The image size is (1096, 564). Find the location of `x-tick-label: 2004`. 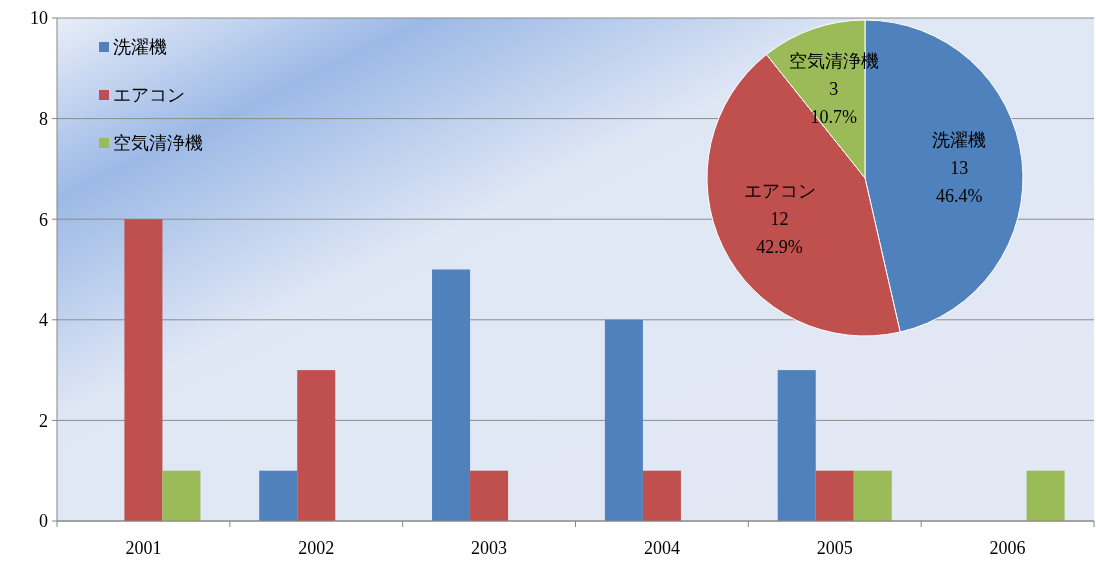

x-tick-label: 2004 is located at coordinates (661, 548).